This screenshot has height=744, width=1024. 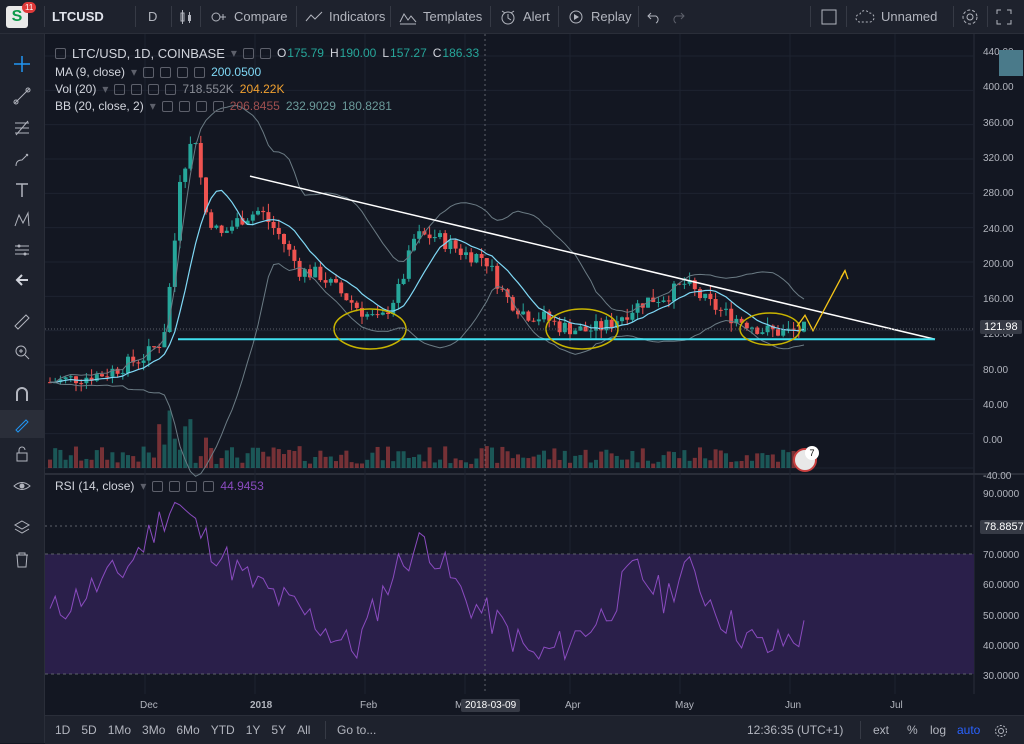 I want to click on ext-toggle: ext, so click(x=881, y=730).